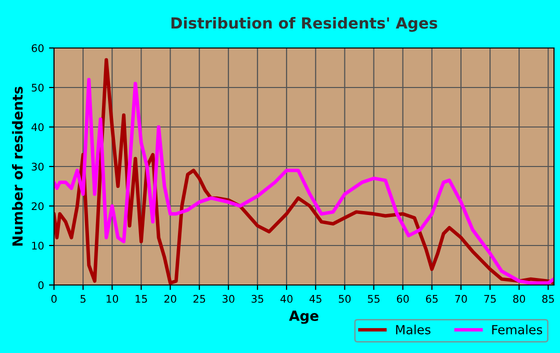  Describe the element at coordinates (517, 329) in the screenshot. I see `legend-label: Females` at that location.